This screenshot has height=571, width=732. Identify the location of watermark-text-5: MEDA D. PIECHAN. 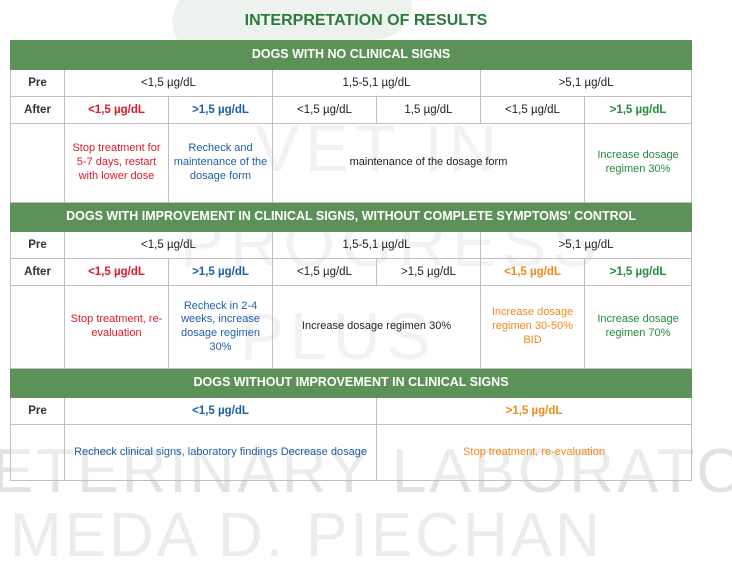
(306, 535).